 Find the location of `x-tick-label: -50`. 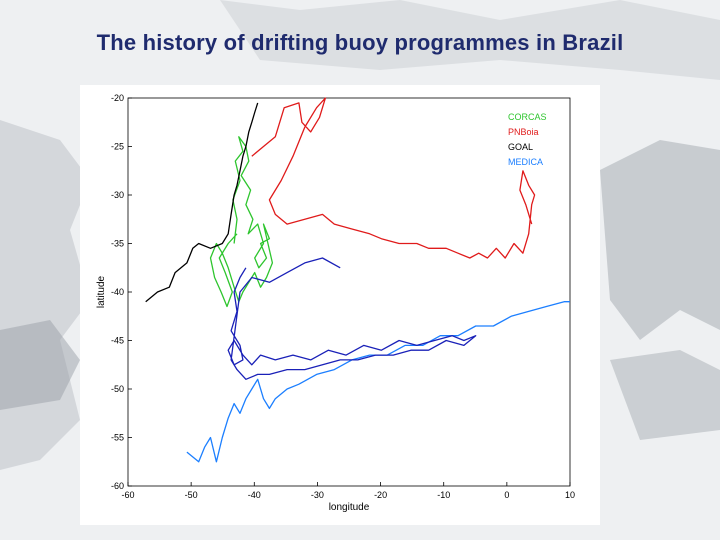

x-tick-label: -50 is located at coordinates (191, 495).